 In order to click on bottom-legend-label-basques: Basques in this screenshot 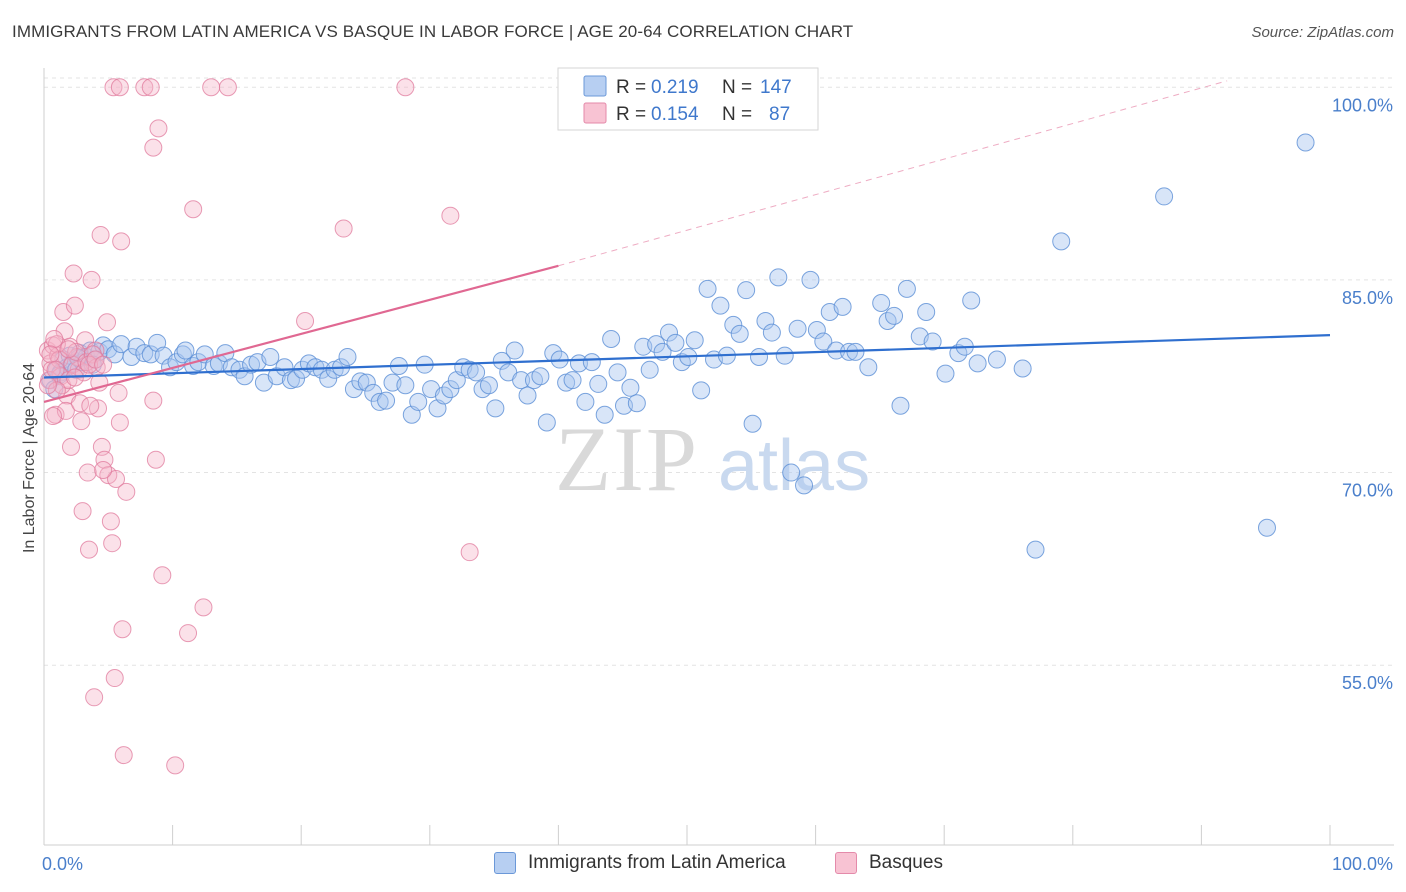, I will do `click(906, 862)`.